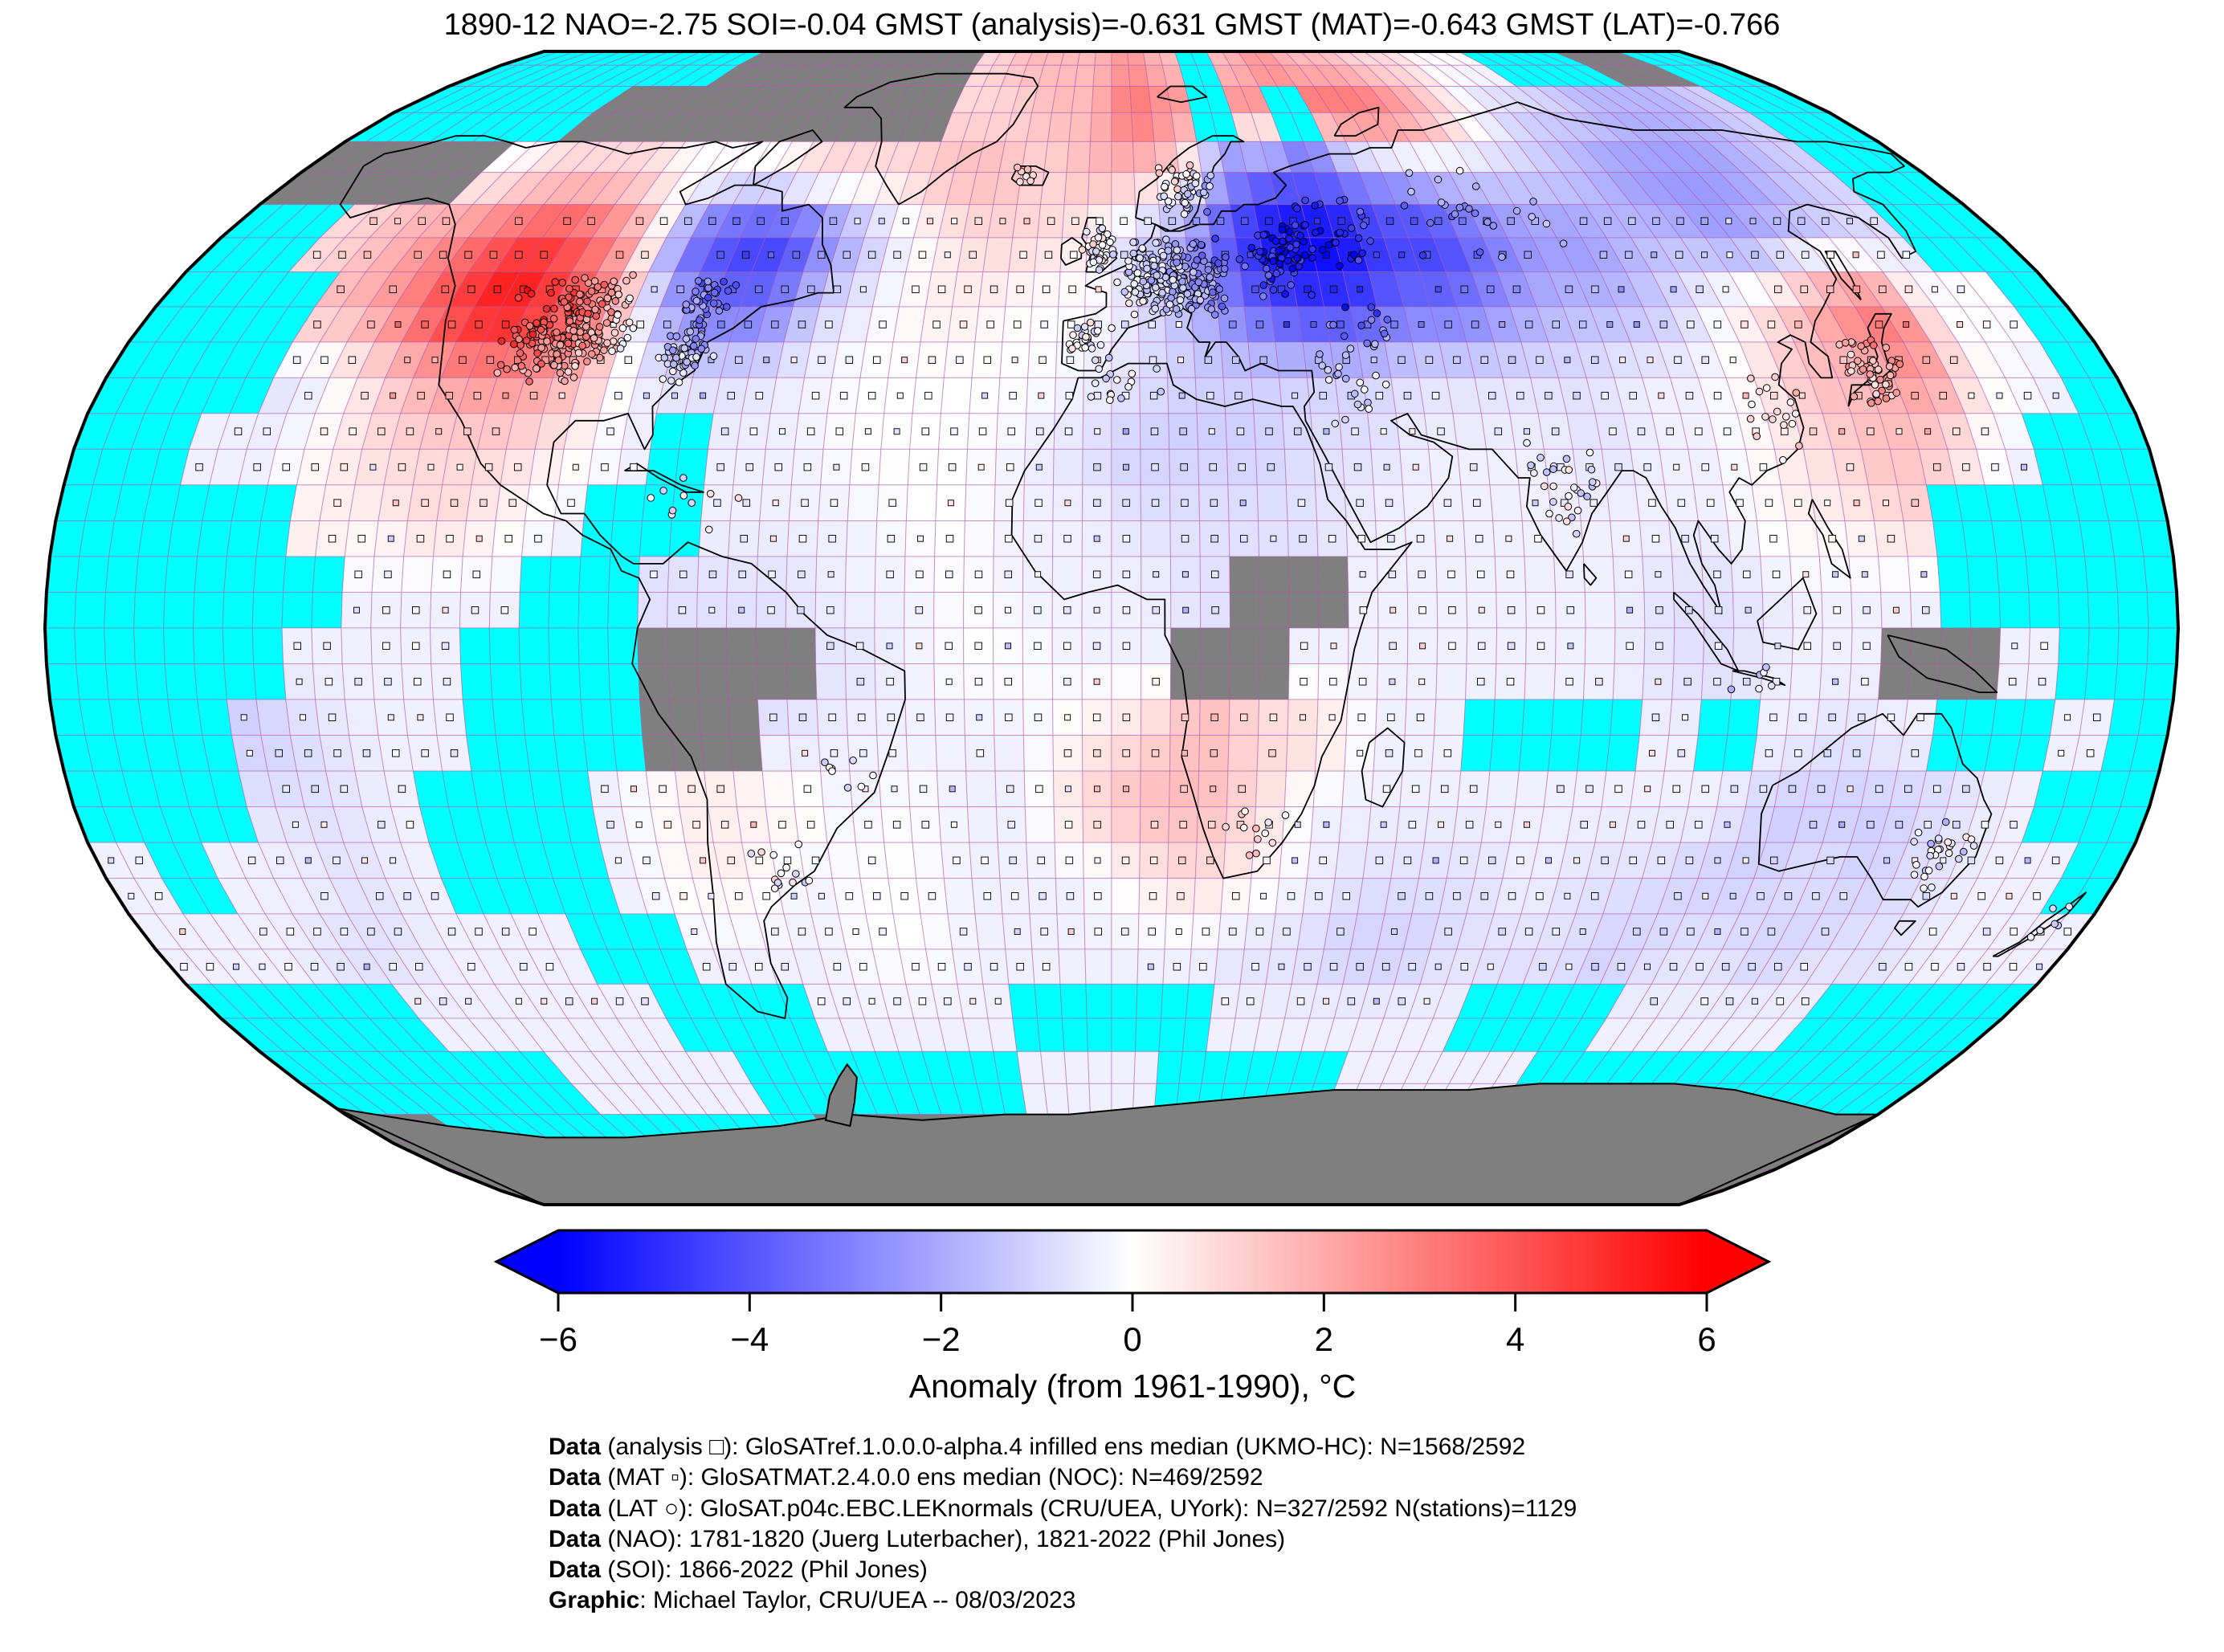 The image size is (2224, 1652). Describe the element at coordinates (1133, 1386) in the screenshot. I see `colorbar-axis-label: Anomaly (from 1961-1990), °C` at that location.